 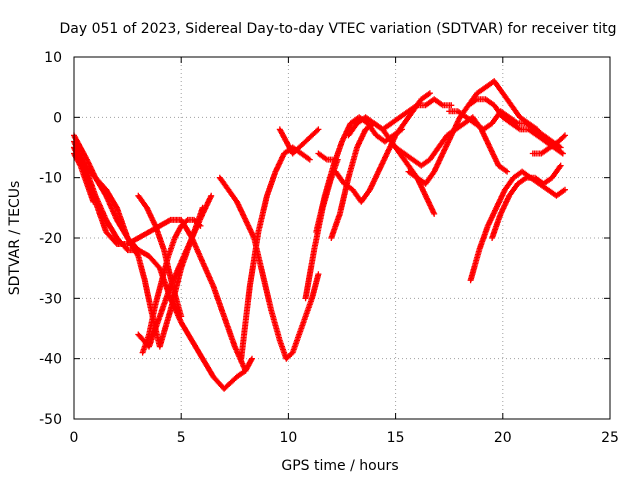 What do you see at coordinates (57, 118) in the screenshot?
I see `y-tick-label: 0` at bounding box center [57, 118].